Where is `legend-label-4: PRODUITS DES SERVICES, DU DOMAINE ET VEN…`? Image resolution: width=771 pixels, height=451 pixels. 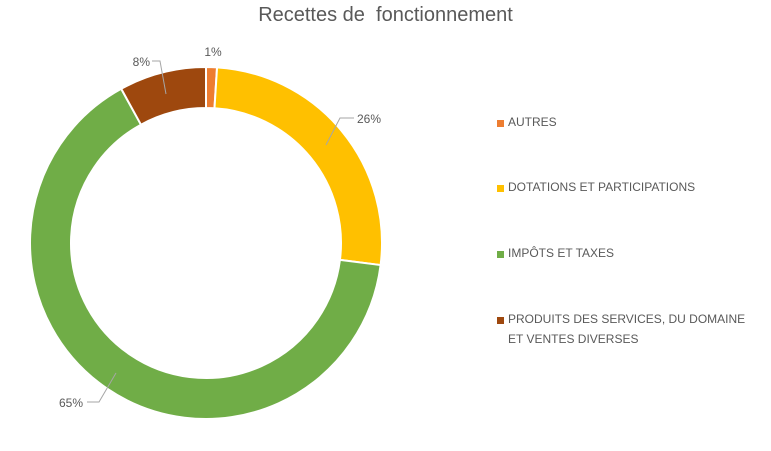 legend-label-4: PRODUITS DES SERVICES, DU DOMAINE ET VEN… is located at coordinates (627, 329).